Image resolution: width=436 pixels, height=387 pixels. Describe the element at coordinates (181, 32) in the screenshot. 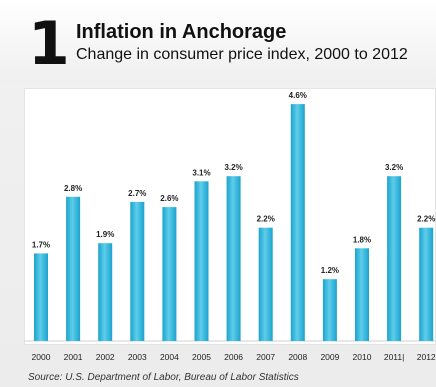

I see `chart-title: Inflation in Anchorage` at that location.